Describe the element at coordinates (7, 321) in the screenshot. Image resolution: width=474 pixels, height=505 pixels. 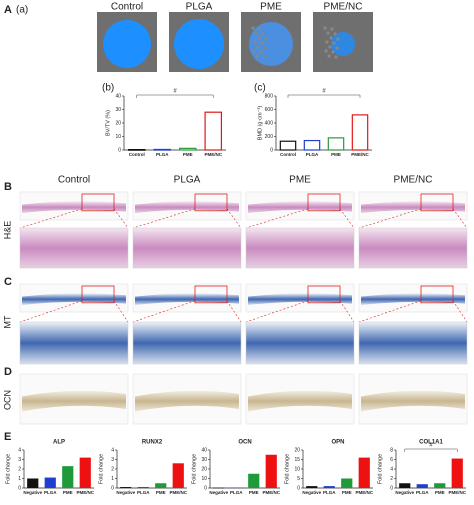
I see `stain-label: MT` at that location.